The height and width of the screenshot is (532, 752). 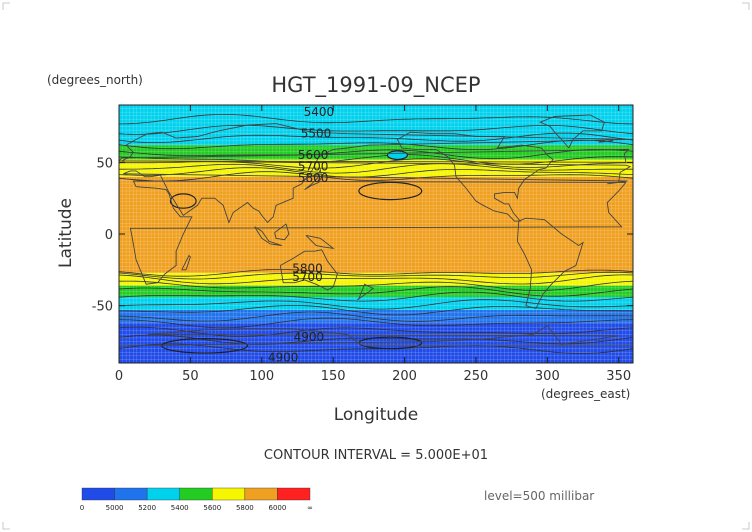 What do you see at coordinates (66, 233) in the screenshot?
I see `y-axis-label: Latitude` at bounding box center [66, 233].